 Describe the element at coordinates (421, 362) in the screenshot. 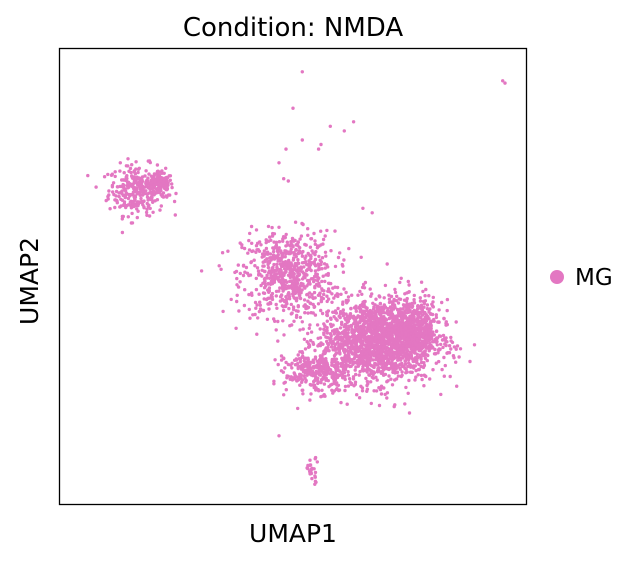

I see `data-point-1910` at that location.